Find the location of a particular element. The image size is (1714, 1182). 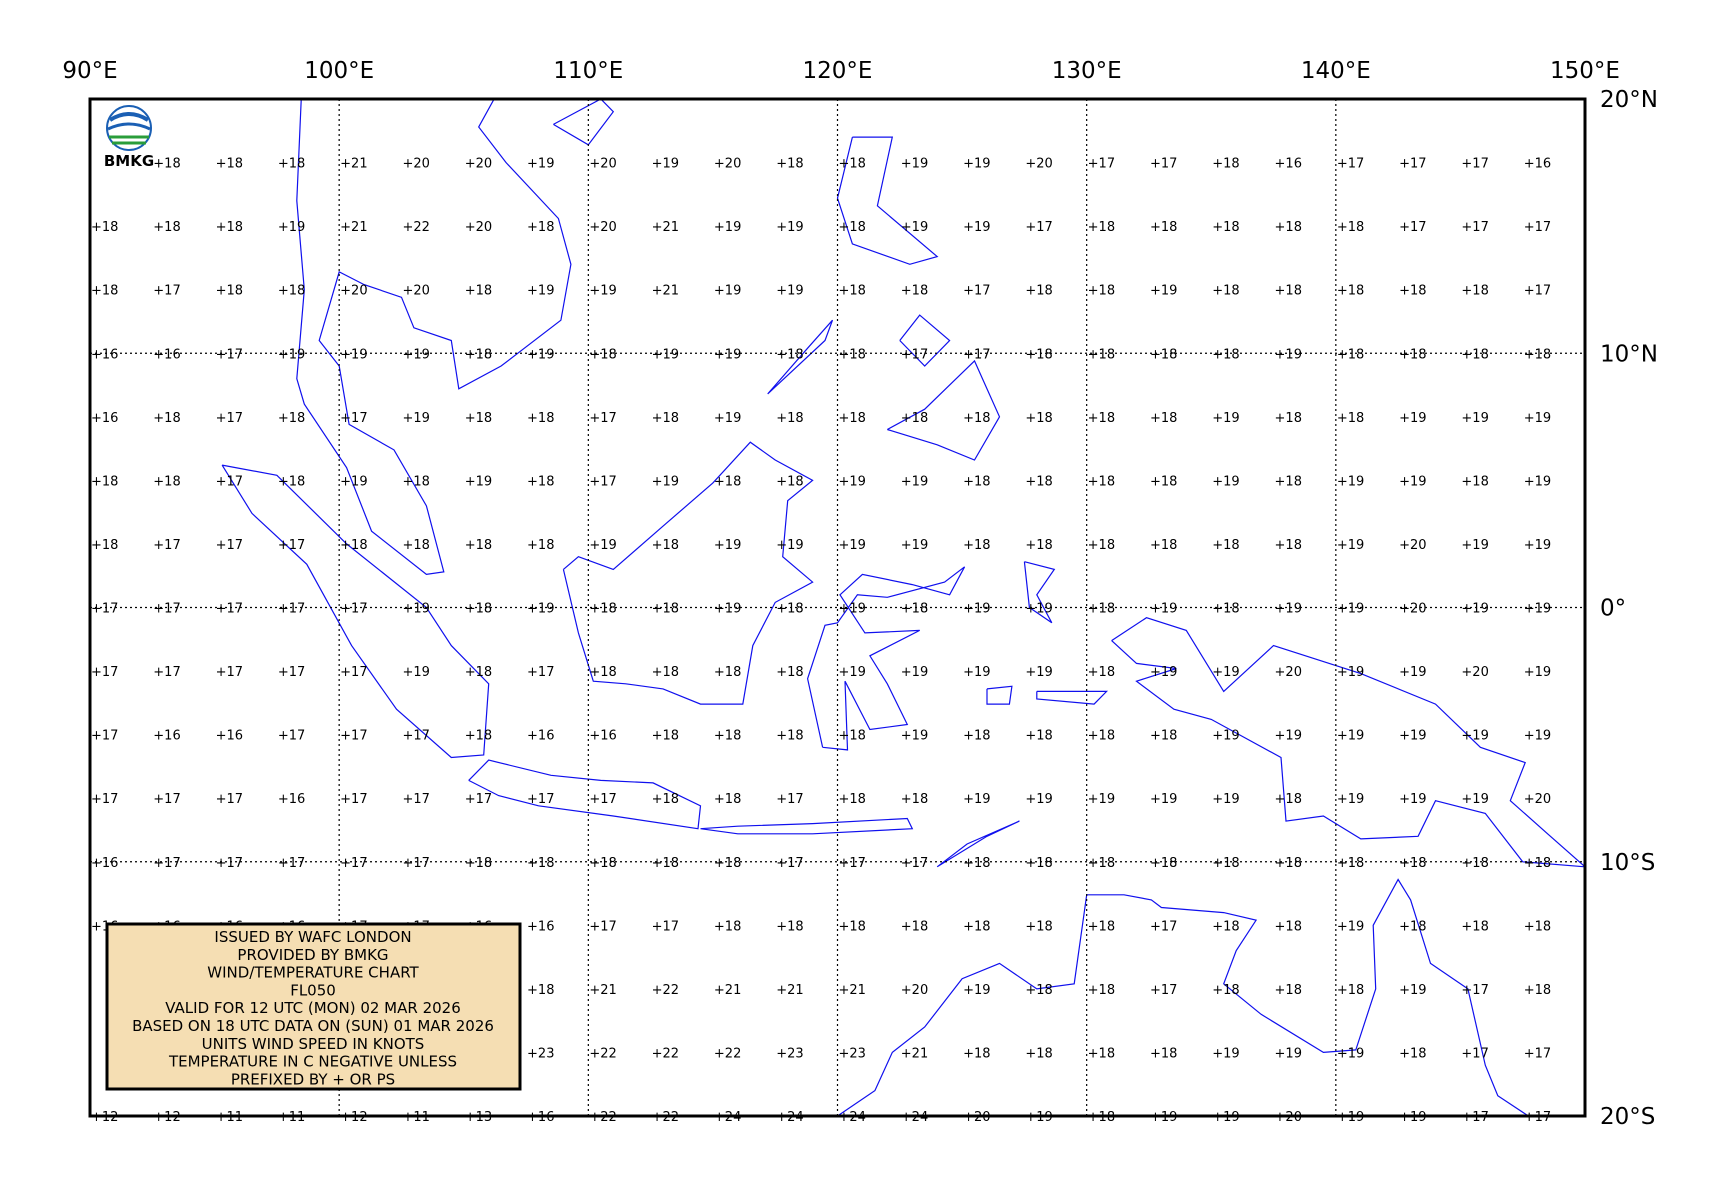

temperature: +23 is located at coordinates (540, 1053).